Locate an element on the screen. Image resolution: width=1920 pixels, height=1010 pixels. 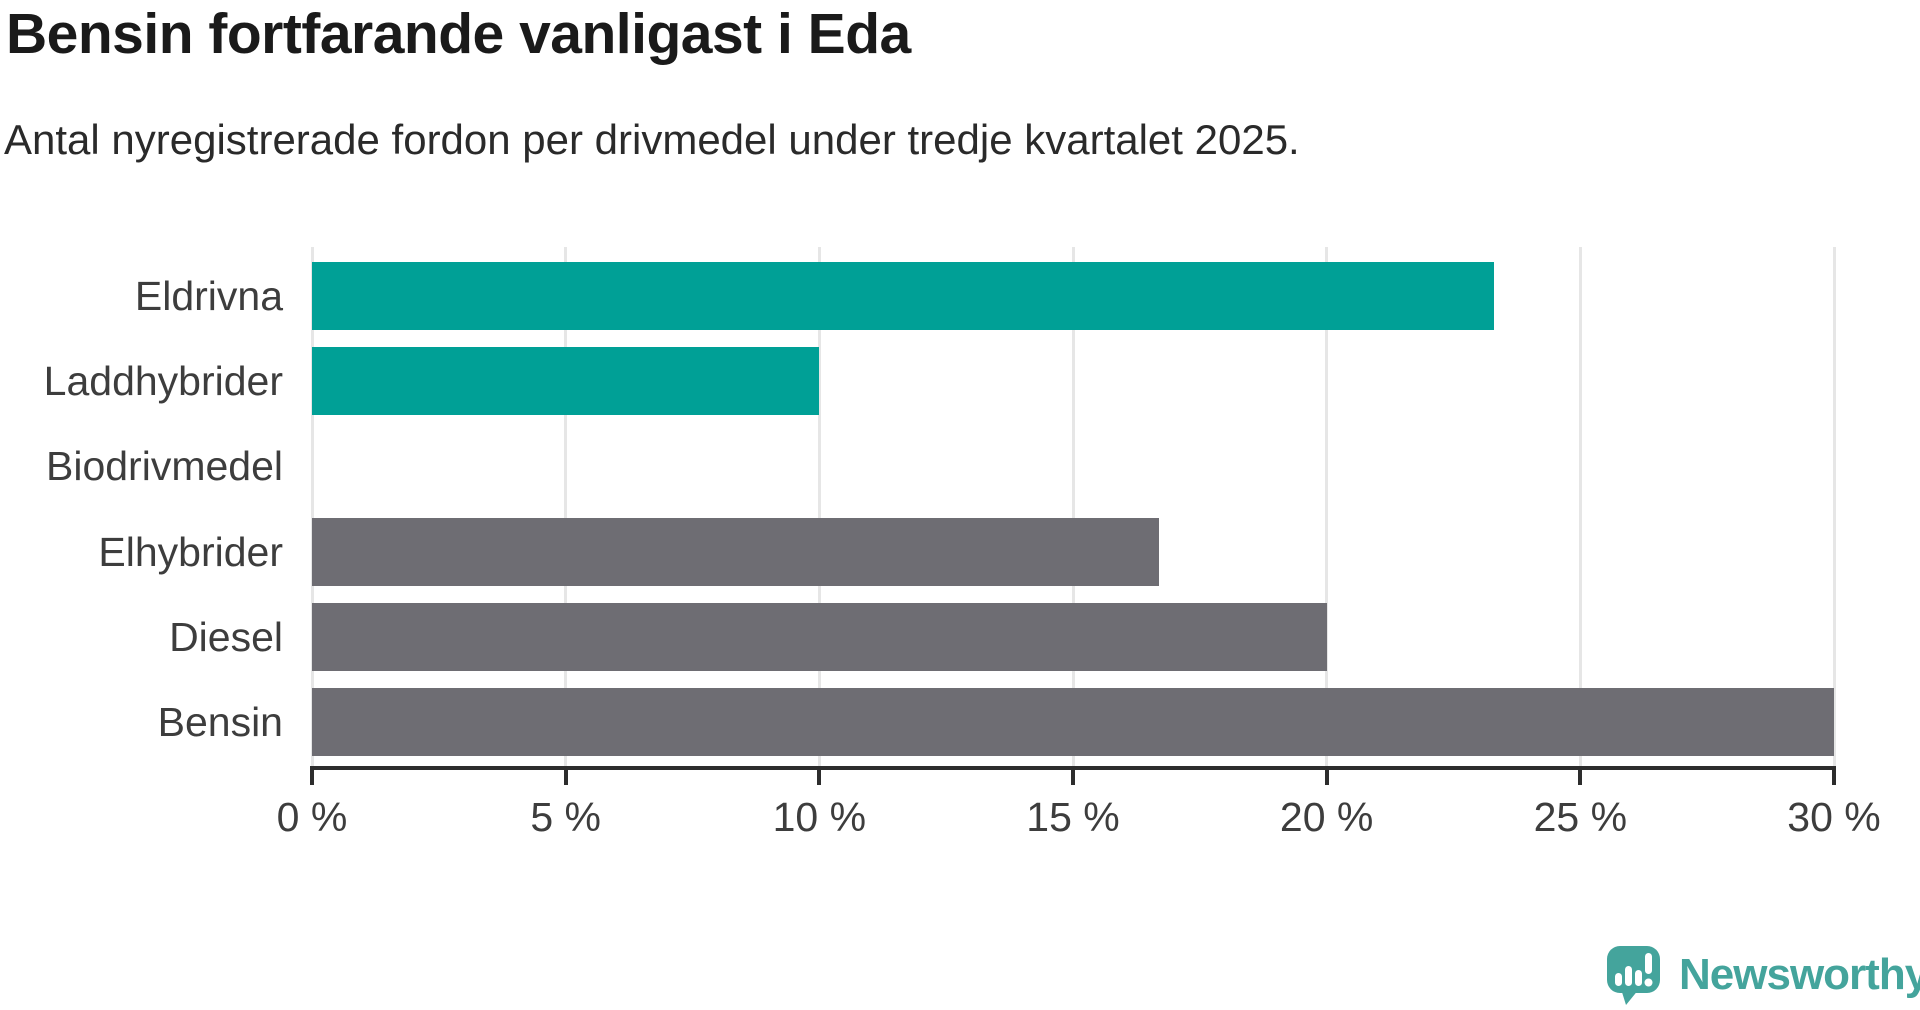
category-label: Biodrivmedel is located at coordinates (164, 466).